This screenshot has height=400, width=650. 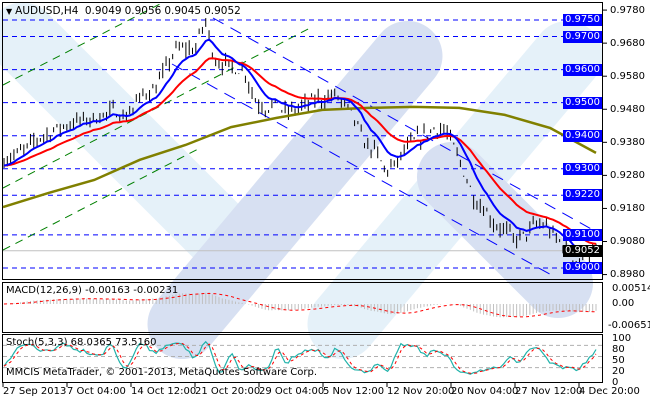 What do you see at coordinates (582, 20) in the screenshot?
I see `price-level-label: 0.9750` at bounding box center [582, 20].